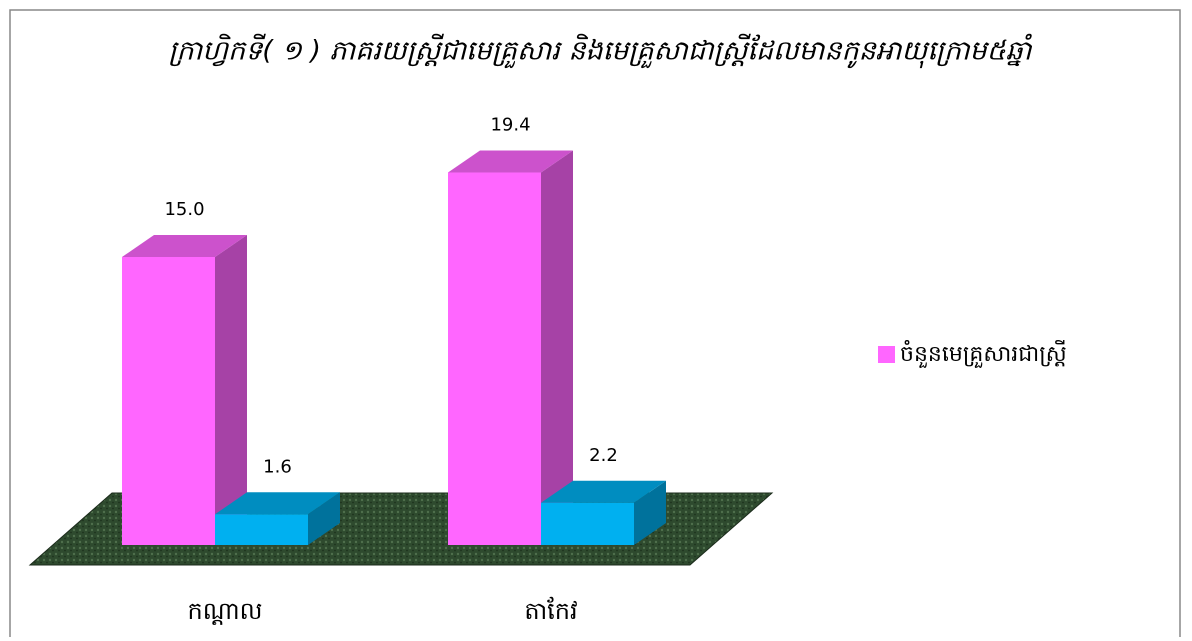 The image size is (1192, 641). What do you see at coordinates (550, 610) in the screenshot?
I see `x-tick-label: តាកែវ` at bounding box center [550, 610].